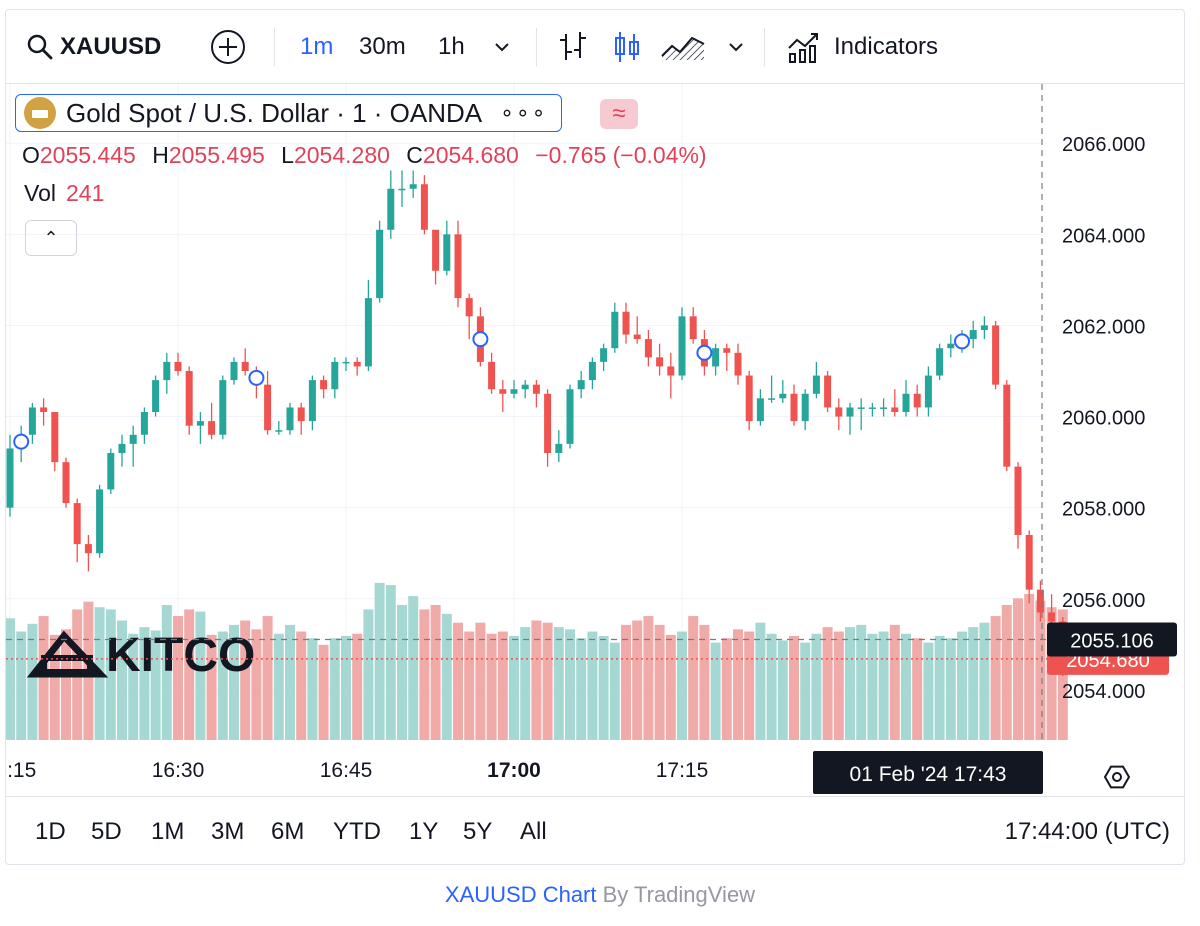 Image resolution: width=1200 pixels, height=926 pixels. I want to click on indicators-label: Indicators, so click(886, 46).